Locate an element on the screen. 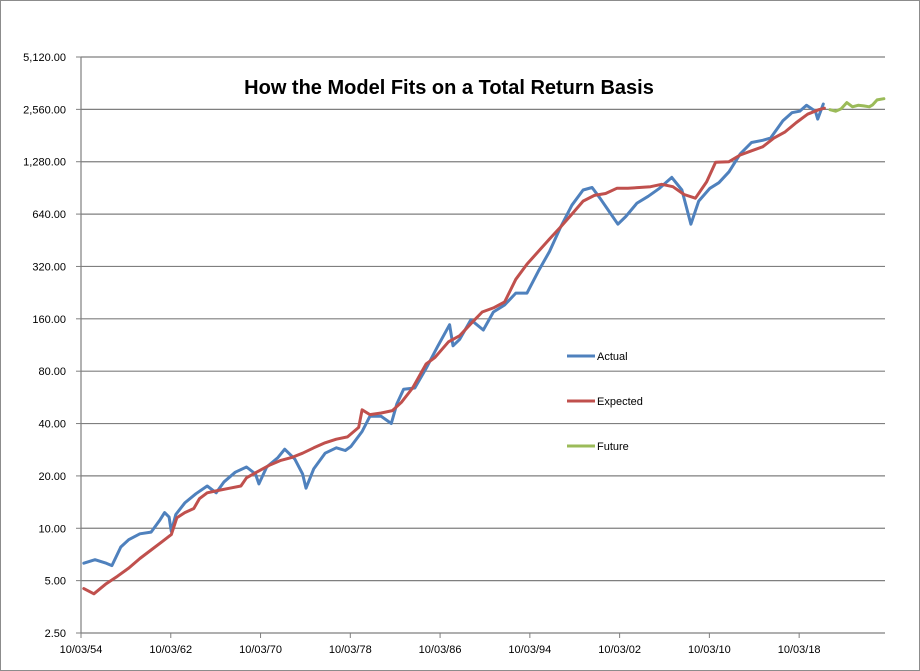 The height and width of the screenshot is (671, 920). x-tick-label: 10/03/02 is located at coordinates (619, 650).